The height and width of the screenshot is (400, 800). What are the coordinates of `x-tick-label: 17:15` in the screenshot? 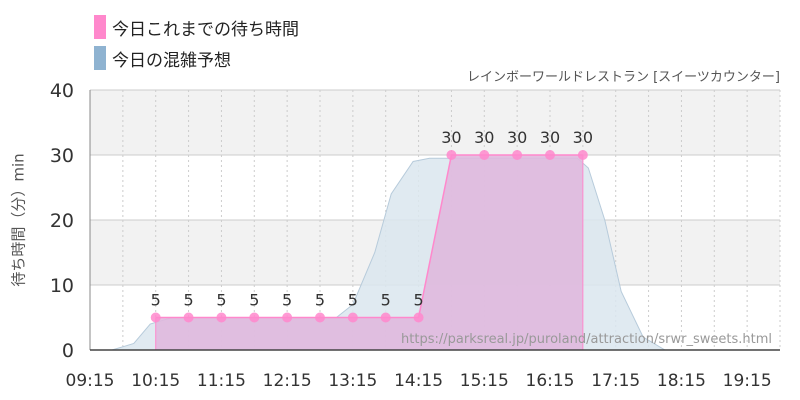 It's located at (615, 381).